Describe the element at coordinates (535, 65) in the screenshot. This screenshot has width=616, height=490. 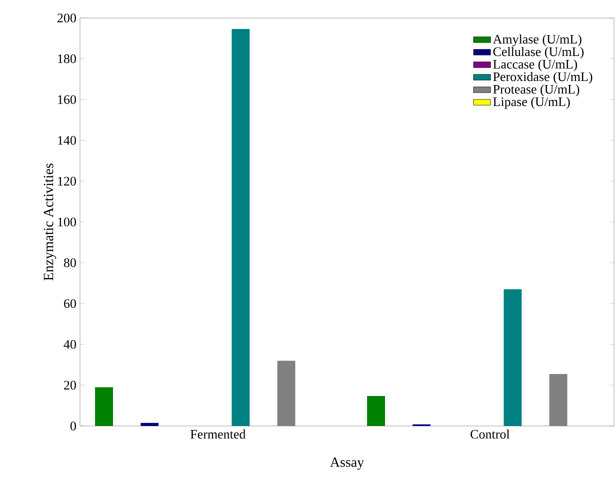
I see `legend-label: Laccase (U/mL)` at that location.